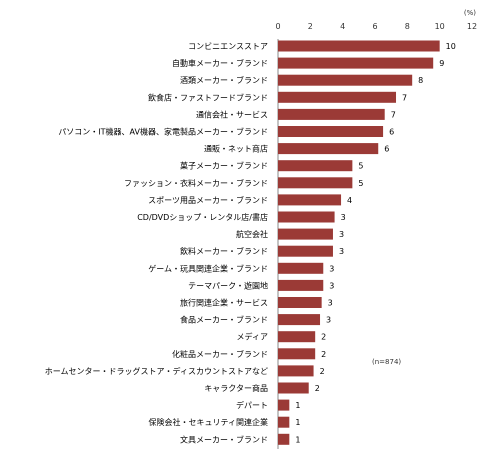 This screenshot has height=465, width=490. What do you see at coordinates (451, 46) in the screenshot?
I see `data-label: 10` at bounding box center [451, 46].